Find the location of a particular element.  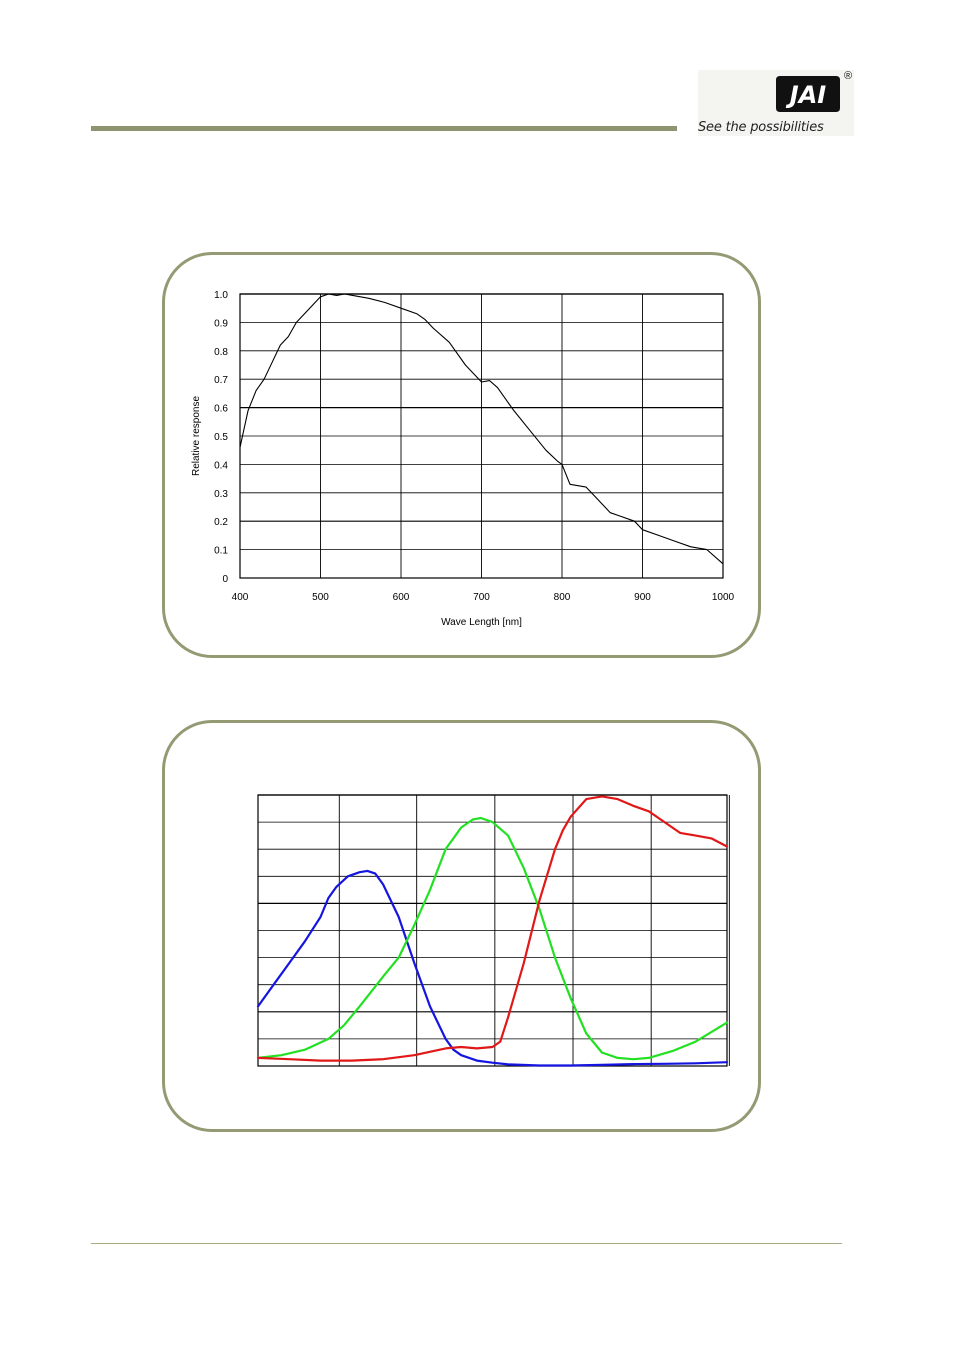

jai-logo-mark: JAI is located at coordinates (808, 94).